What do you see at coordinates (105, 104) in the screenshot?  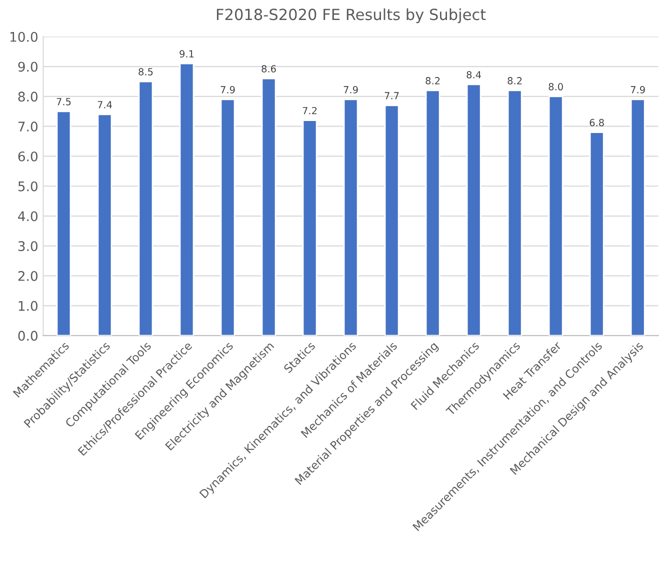 I see `data-label: 7.4` at bounding box center [105, 104].